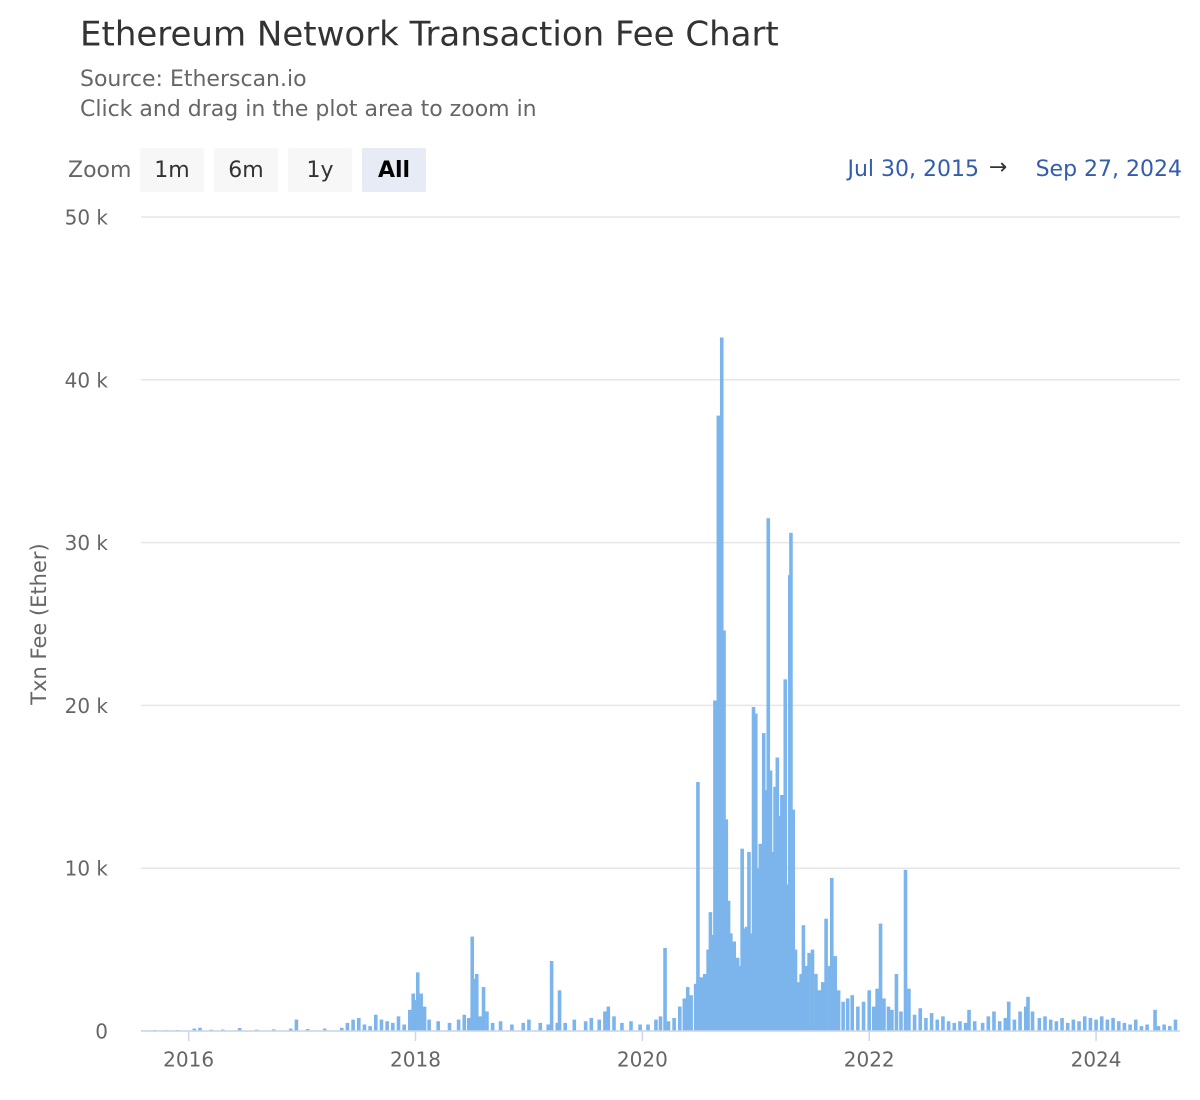 The image size is (1200, 1100). Describe the element at coordinates (912, 169) in the screenshot. I see `range-from: Jul 30, 2015` at that location.